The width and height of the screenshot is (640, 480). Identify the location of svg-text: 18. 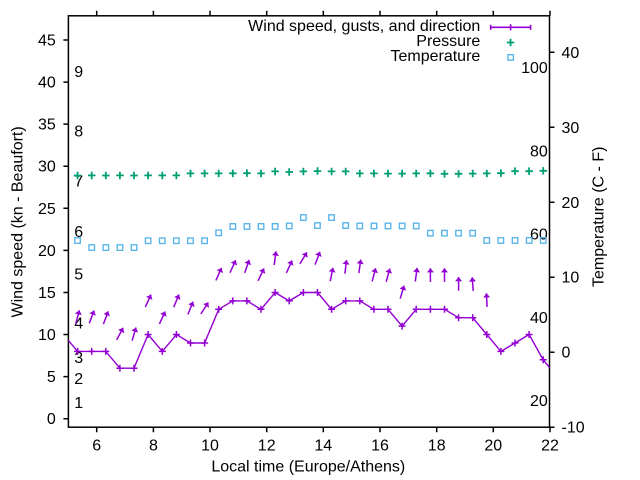
(437, 446).